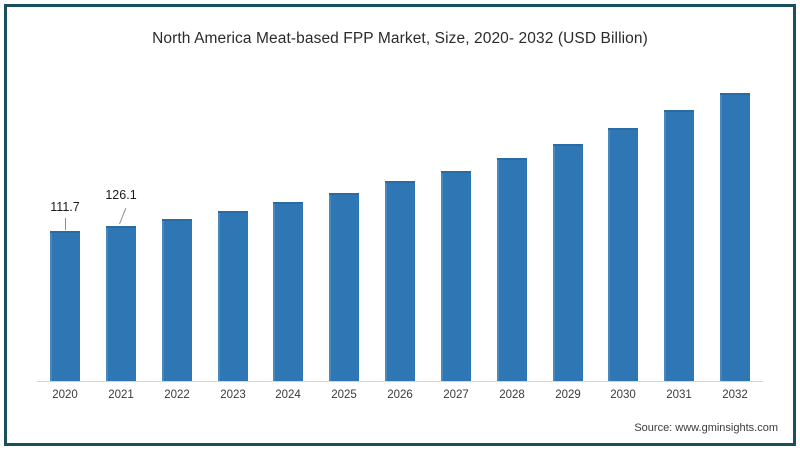 This screenshot has width=800, height=450. I want to click on x-axis-tick-label: 2023, so click(233, 395).